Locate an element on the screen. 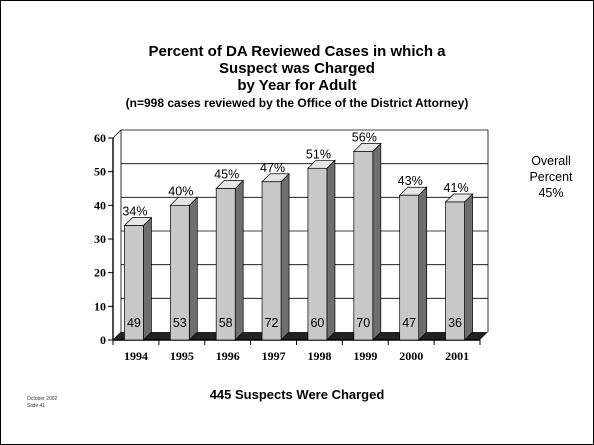 Image resolution: width=594 pixels, height=445 pixels. overall-percent-annotation: Overall Percent 45% is located at coordinates (551, 177).